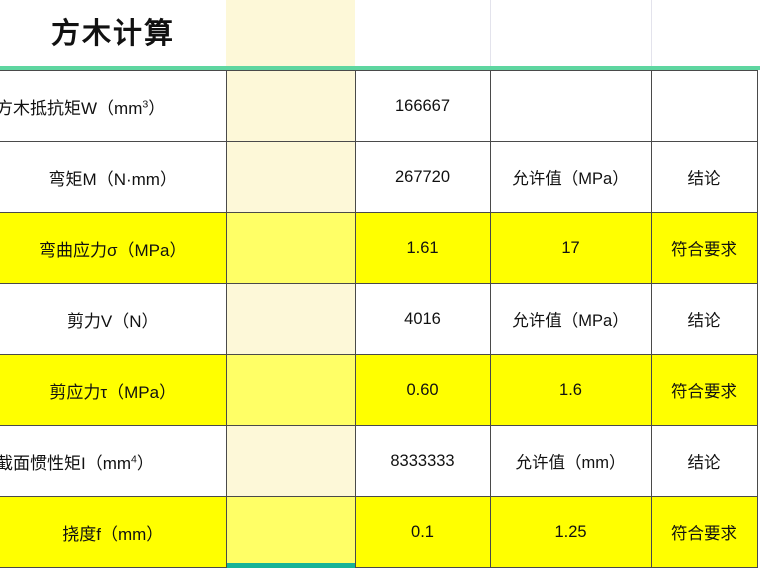 This screenshot has height=570, width=760. Describe the element at coordinates (570, 461) in the screenshot. I see `row-limit-moment-of-inertia: 允许值（mm）` at that location.